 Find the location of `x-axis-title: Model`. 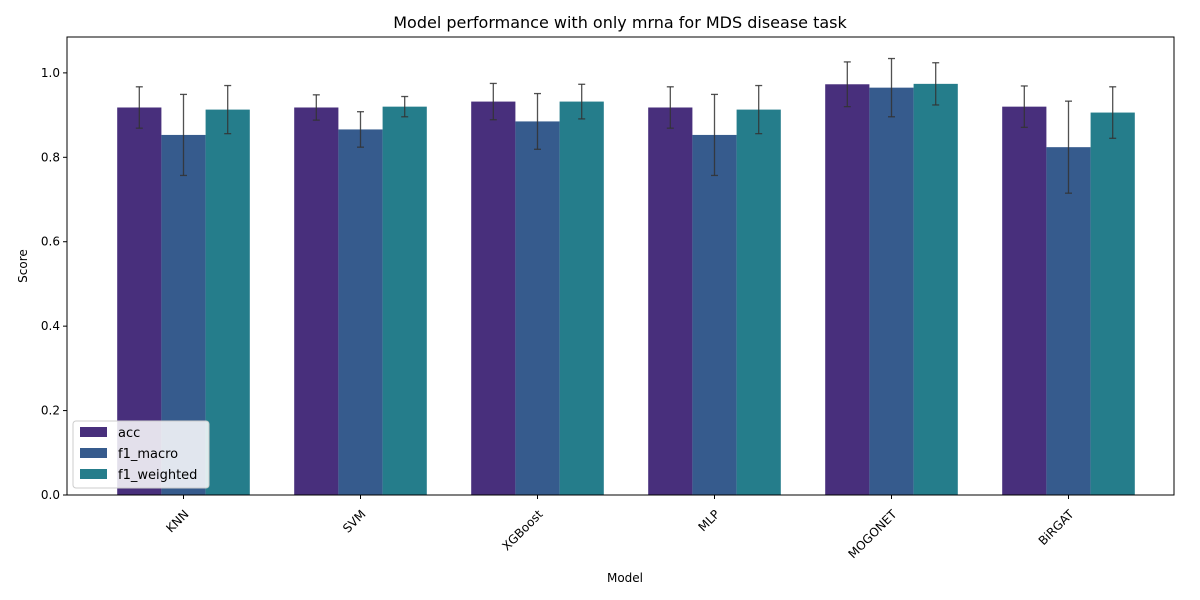

x-axis-title: Model is located at coordinates (625, 578).